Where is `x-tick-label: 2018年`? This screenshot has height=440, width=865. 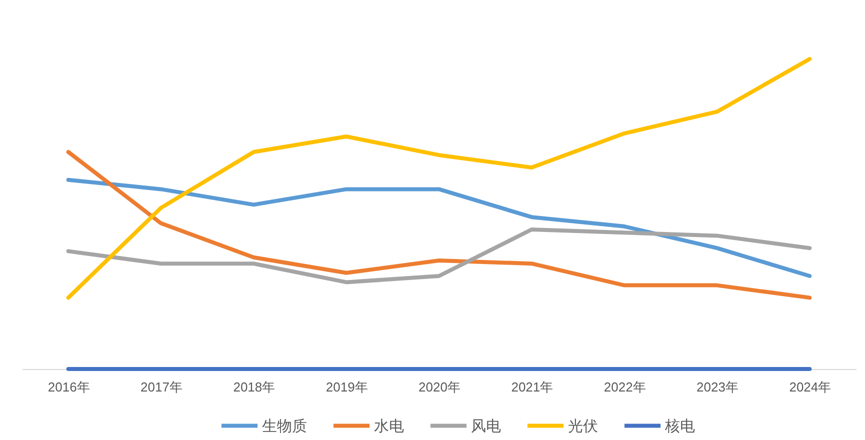 x-tick-label: 2018年 is located at coordinates (254, 387).